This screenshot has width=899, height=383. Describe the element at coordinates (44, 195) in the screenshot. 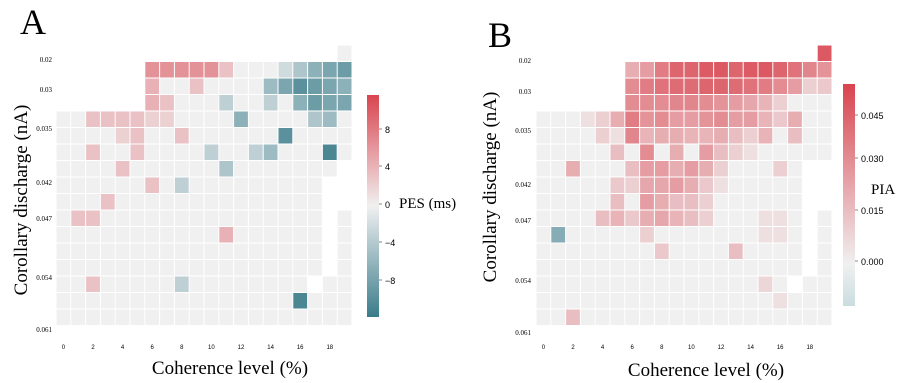

I see `y-ticks-a: 0.02 0.03 0.035 0.042 0.047 0.054 0.061` at that location.